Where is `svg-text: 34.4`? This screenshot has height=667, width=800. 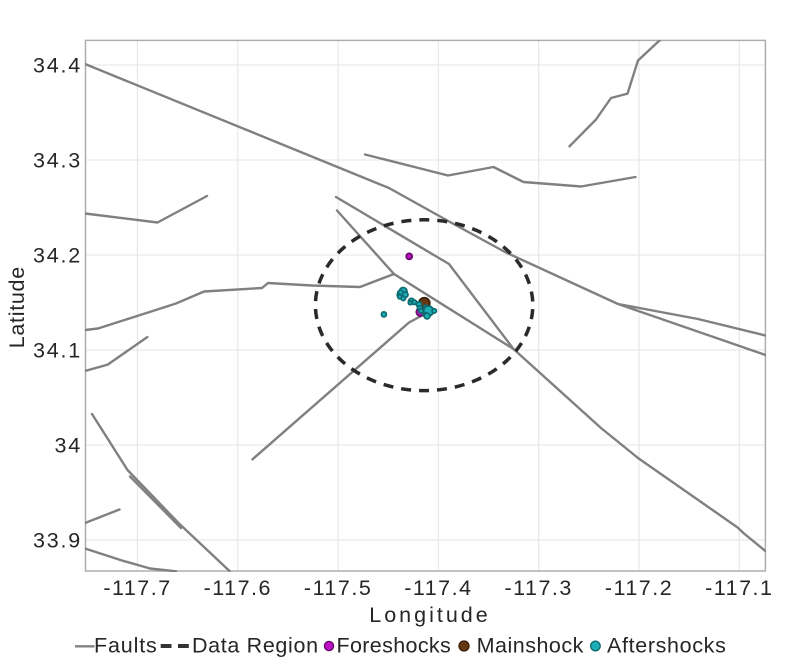 svg-text: 34.4 is located at coordinates (57, 66).